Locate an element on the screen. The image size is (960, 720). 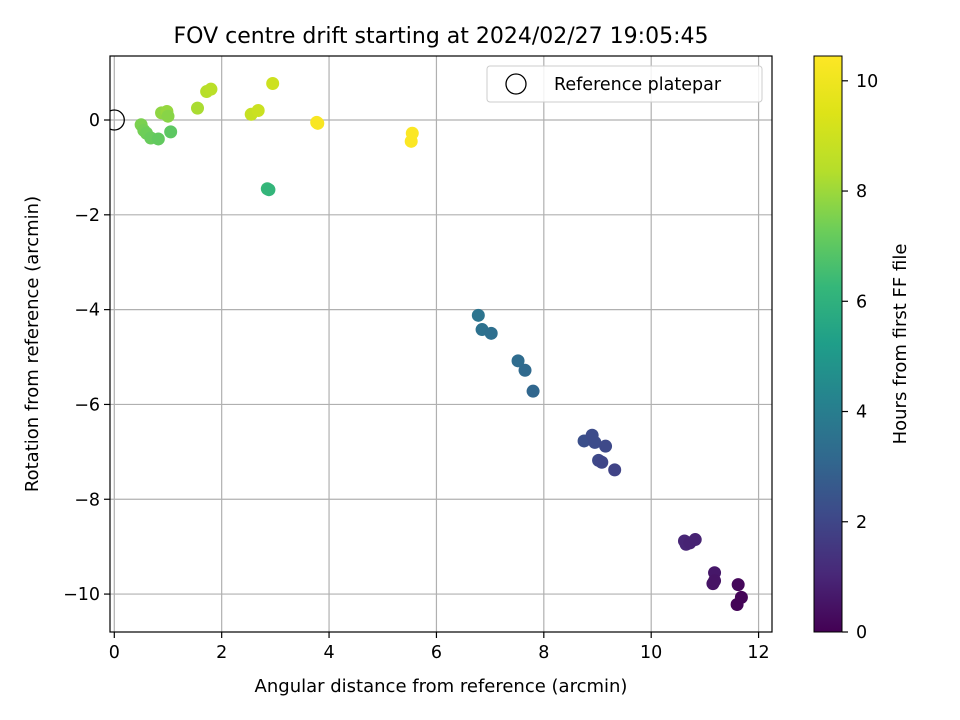
legend-marker-icon is located at coordinates (516, 84).